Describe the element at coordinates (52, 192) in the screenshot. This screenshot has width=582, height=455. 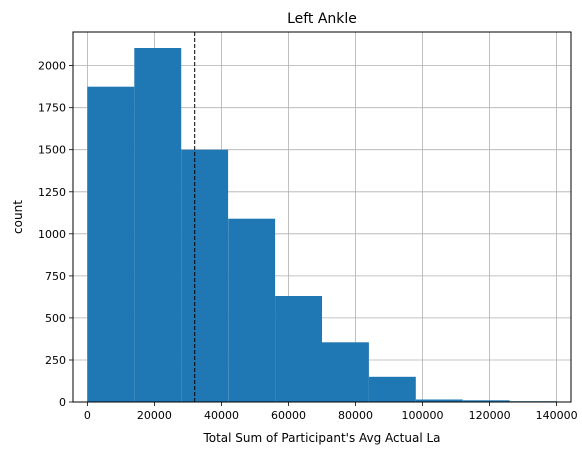
I see `y-tick-label: 1250` at that location.